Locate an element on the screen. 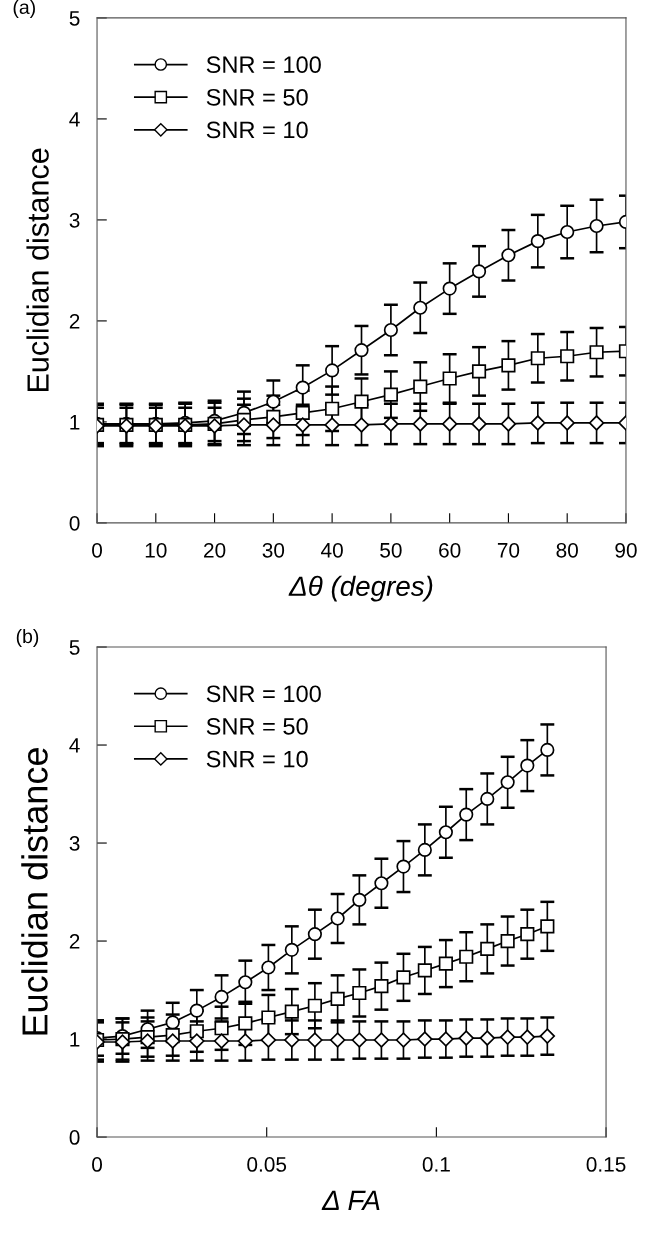 The height and width of the screenshot is (1245, 653). text: (b) is located at coordinates (27, 638).